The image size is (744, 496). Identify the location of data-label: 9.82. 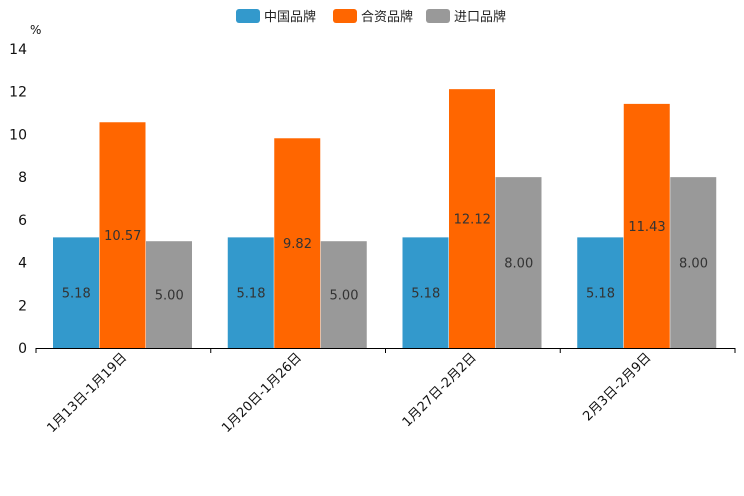
(297, 244).